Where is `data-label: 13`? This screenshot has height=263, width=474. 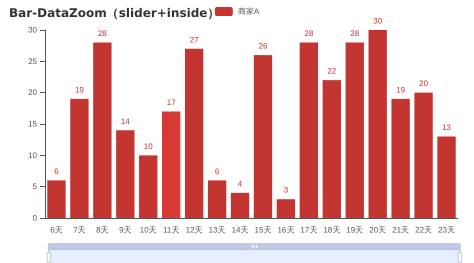
data-label: 13 is located at coordinates (447, 127).